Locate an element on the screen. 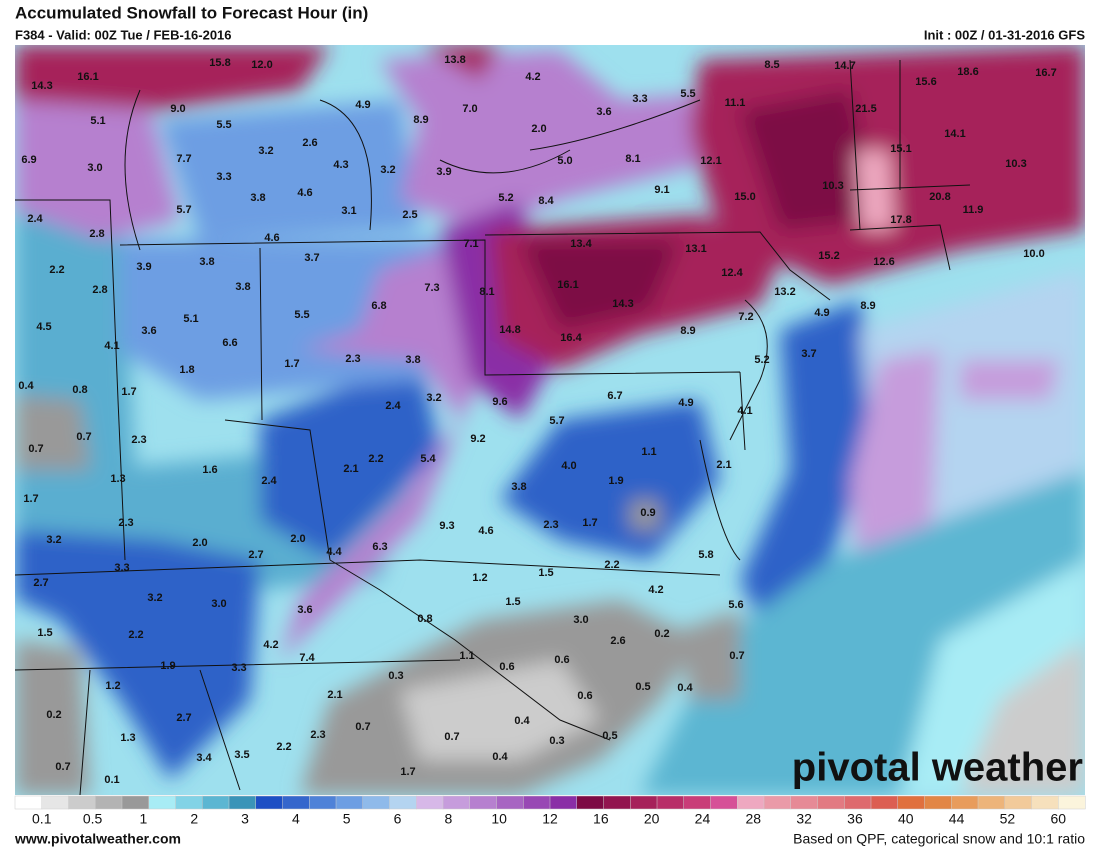 The image size is (1100, 850). map-value-label: 14.8 is located at coordinates (509, 330).